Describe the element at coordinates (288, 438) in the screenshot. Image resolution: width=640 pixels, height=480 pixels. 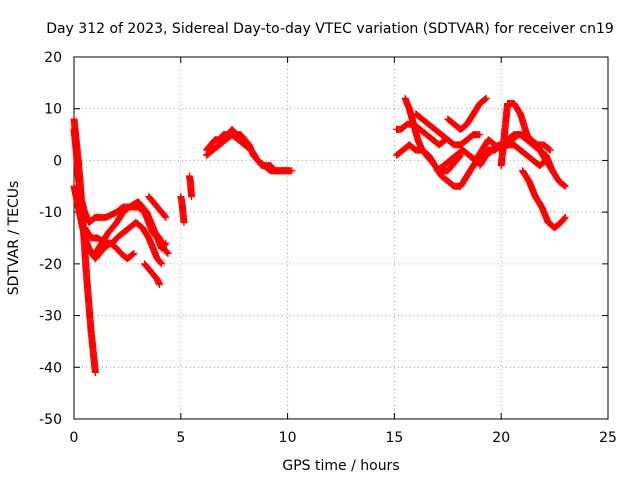
I see `x-tick-label: 10` at that location.